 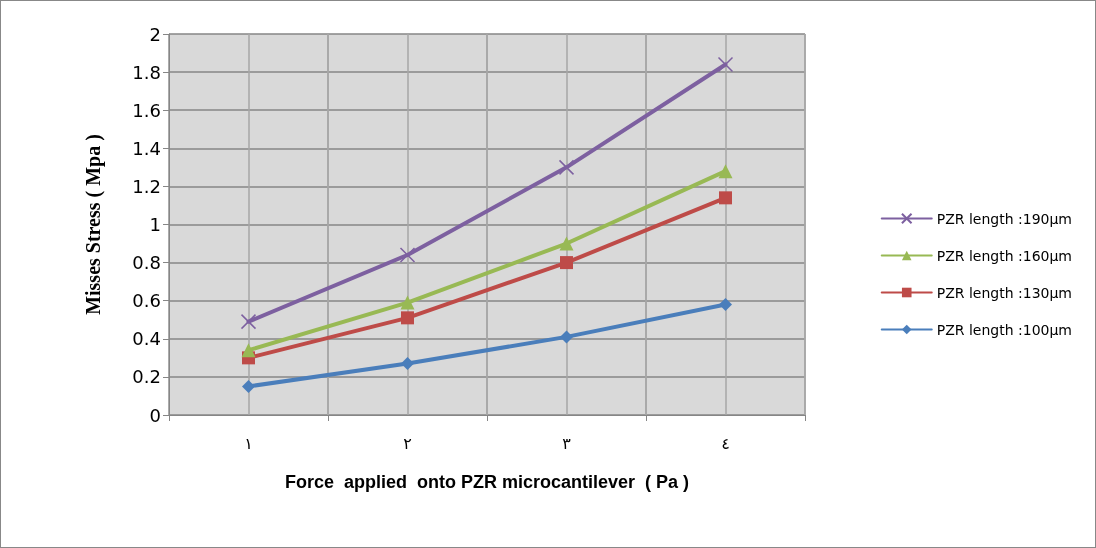 What do you see at coordinates (146, 377) in the screenshot?
I see `y-tick-label: 0.2` at bounding box center [146, 377].